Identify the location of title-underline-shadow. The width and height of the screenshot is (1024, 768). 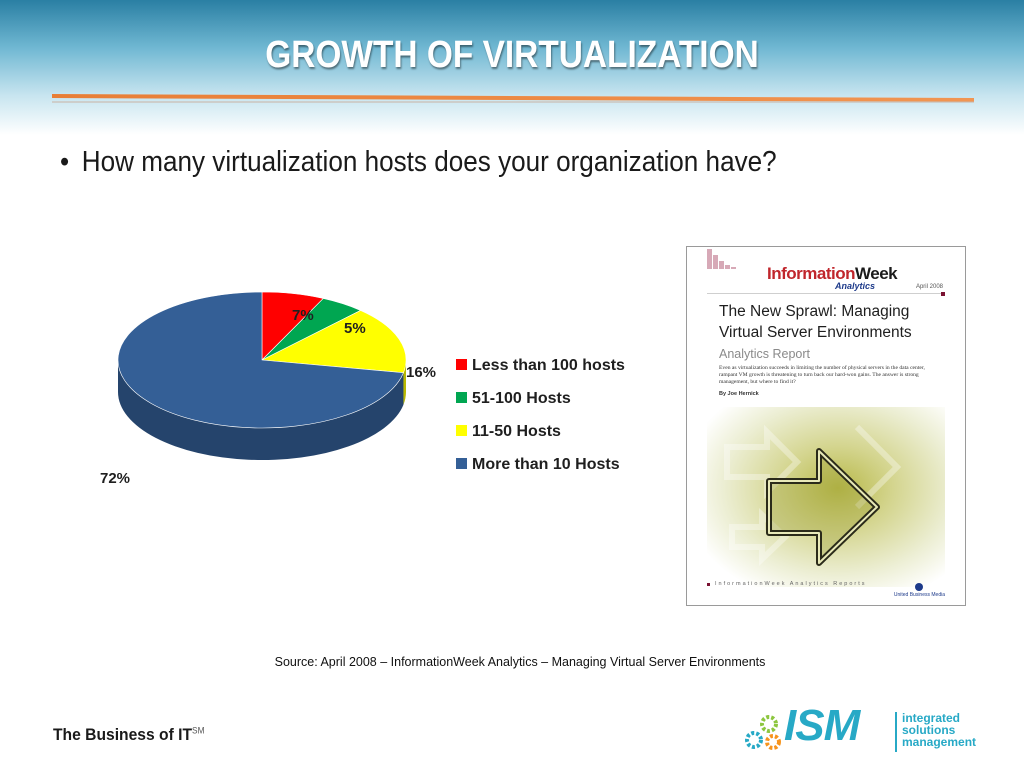
(513, 102).